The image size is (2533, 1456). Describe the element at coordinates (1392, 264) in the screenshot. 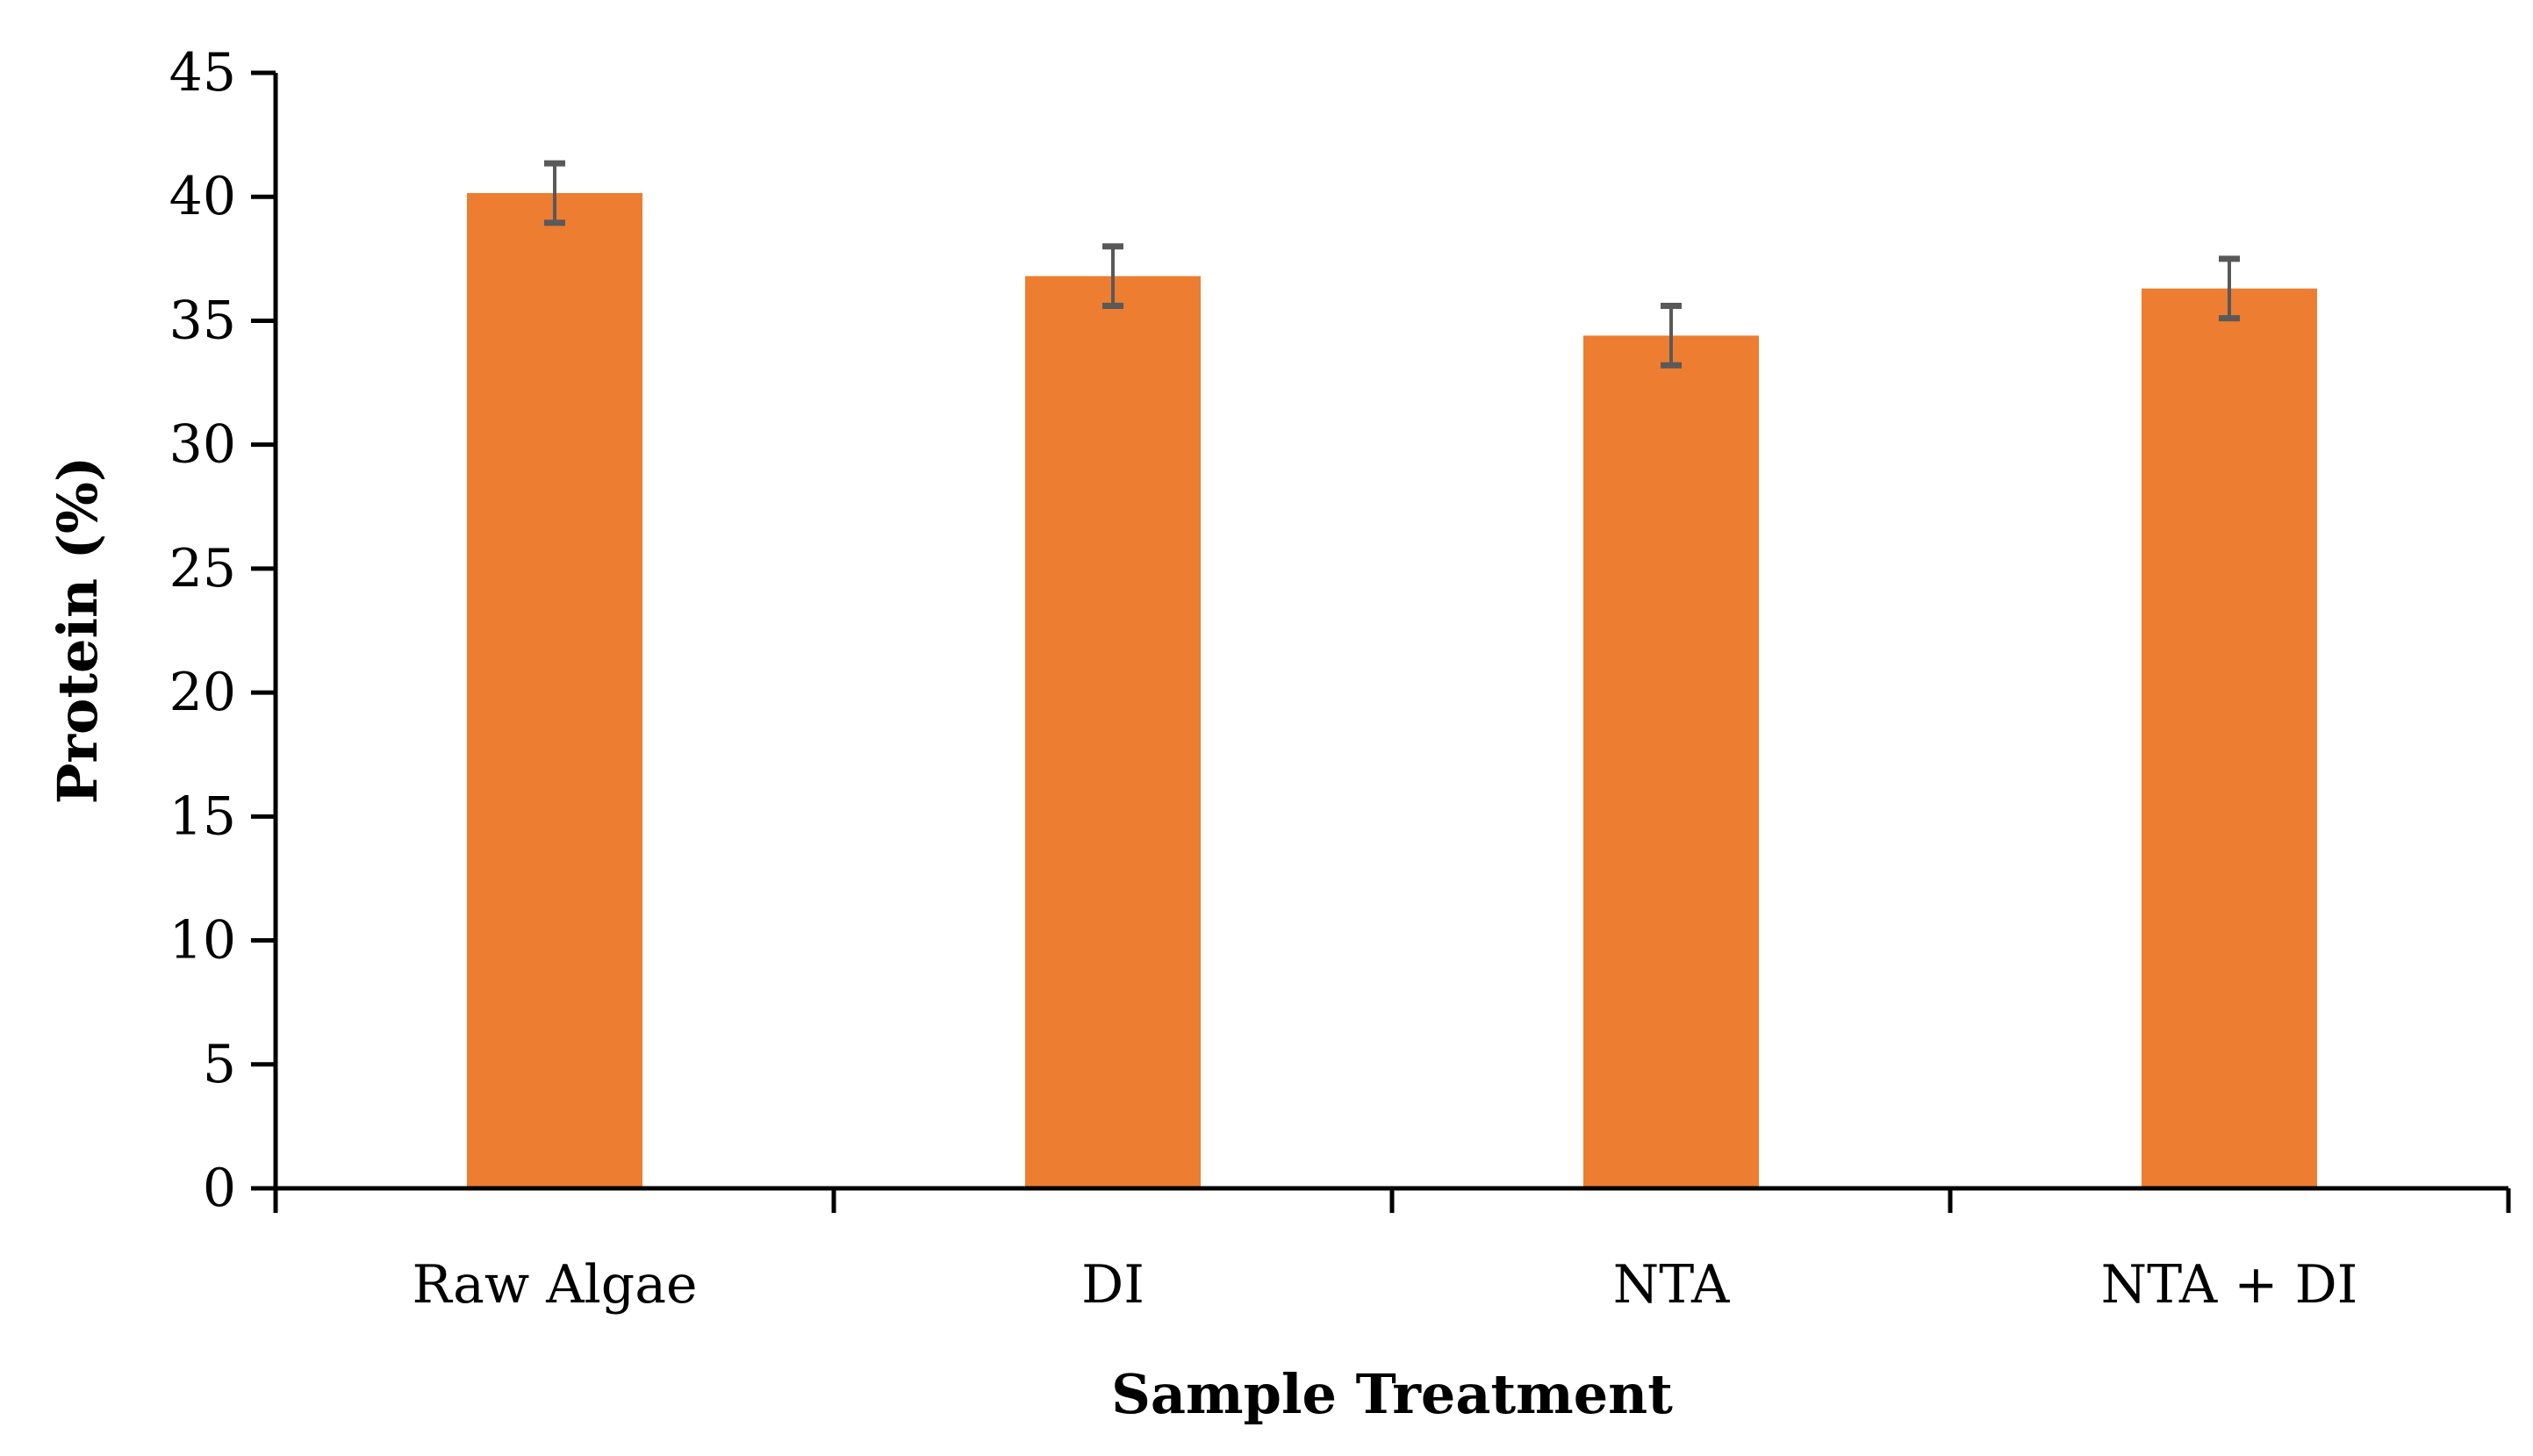

I see `error-bars-group` at that location.